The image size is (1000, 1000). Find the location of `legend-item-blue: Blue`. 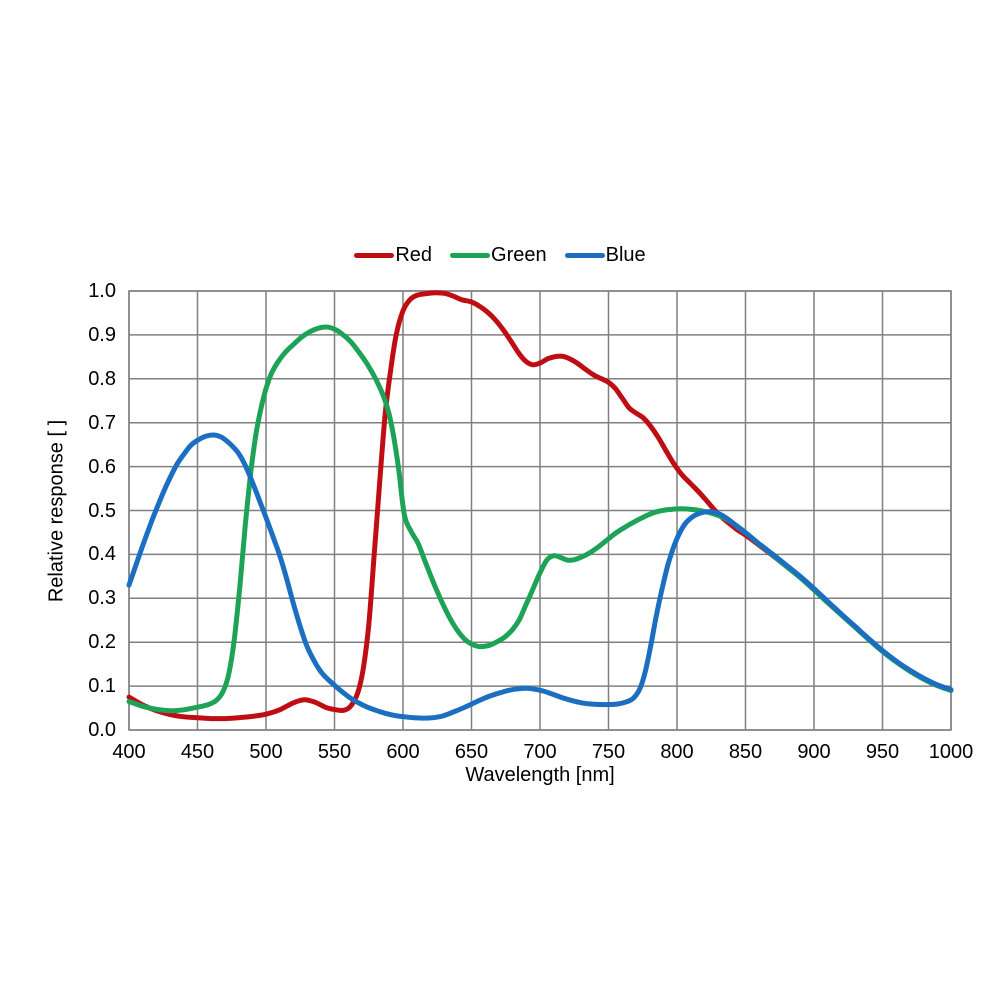

legend-item-blue: Blue is located at coordinates (605, 255).